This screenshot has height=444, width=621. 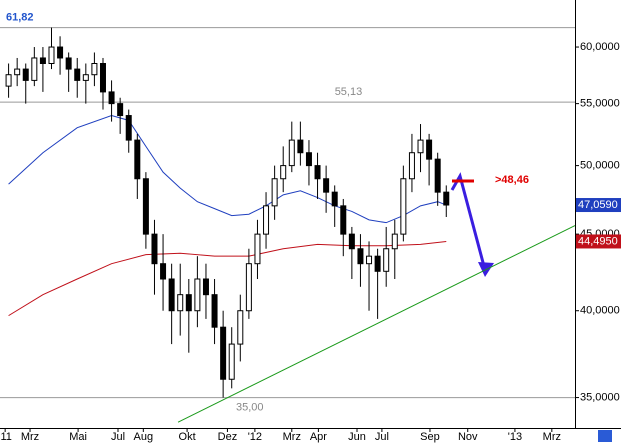 What do you see at coordinates (515, 437) in the screenshot?
I see `x-tick-label: '13` at bounding box center [515, 437].